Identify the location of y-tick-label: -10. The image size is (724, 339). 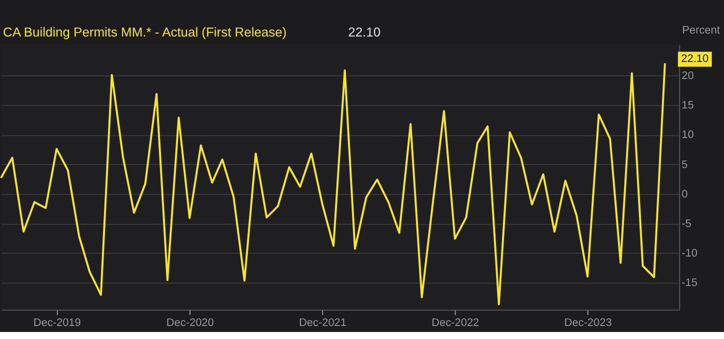
(690, 253).